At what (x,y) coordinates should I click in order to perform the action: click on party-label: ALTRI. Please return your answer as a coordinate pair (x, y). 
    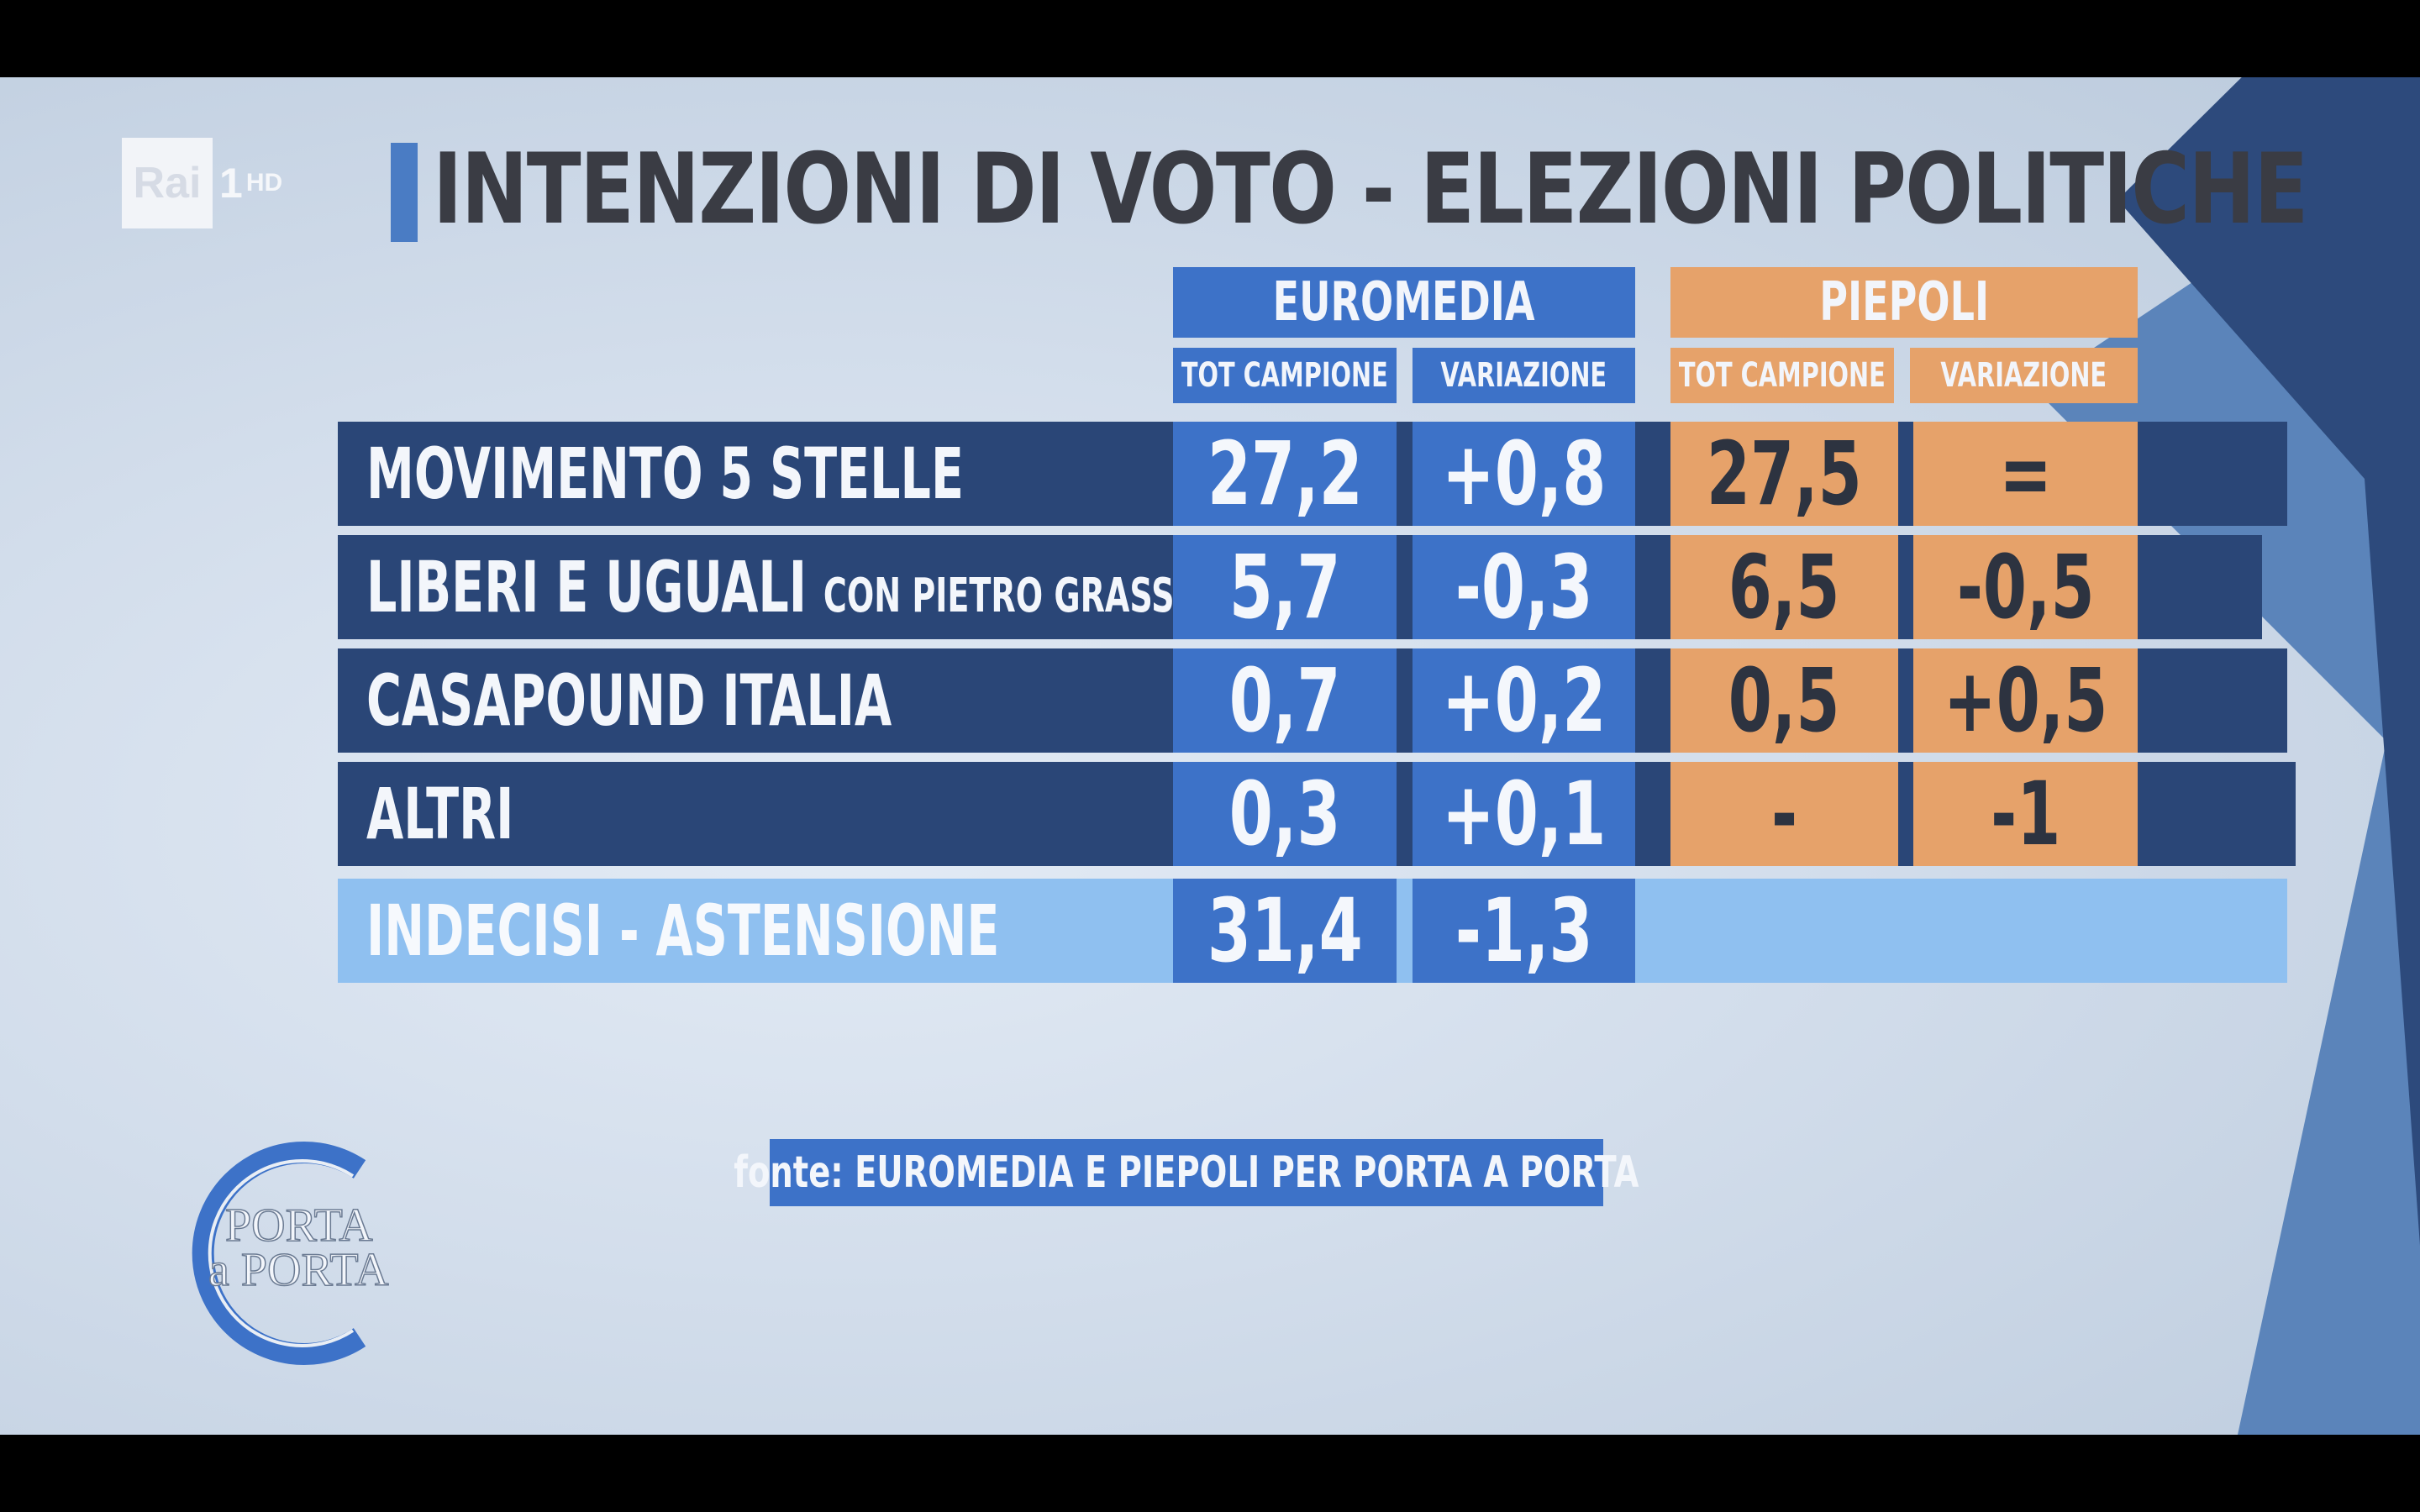
    Looking at the image, I should click on (475, 814).